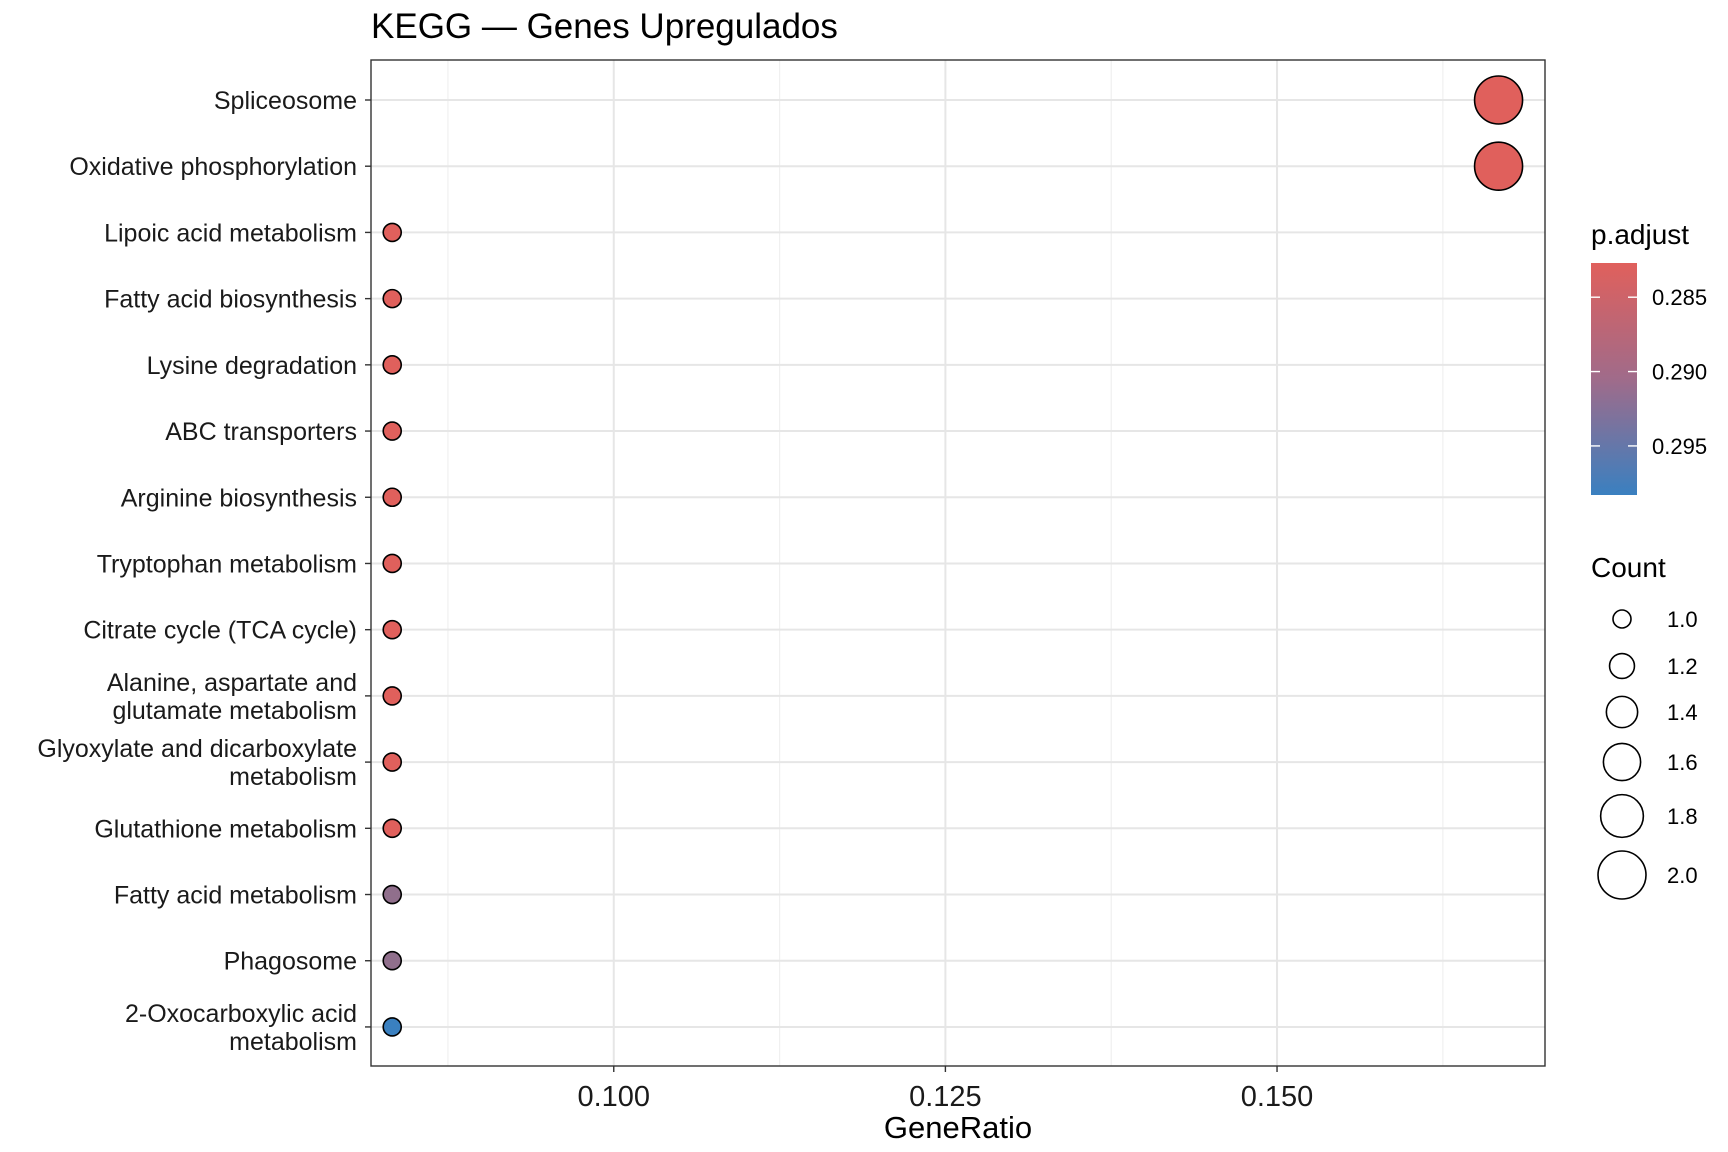 The height and width of the screenshot is (1152, 1728). Describe the element at coordinates (225, 829) in the screenshot. I see `y-tick-label: Glutathione metabolism` at that location.